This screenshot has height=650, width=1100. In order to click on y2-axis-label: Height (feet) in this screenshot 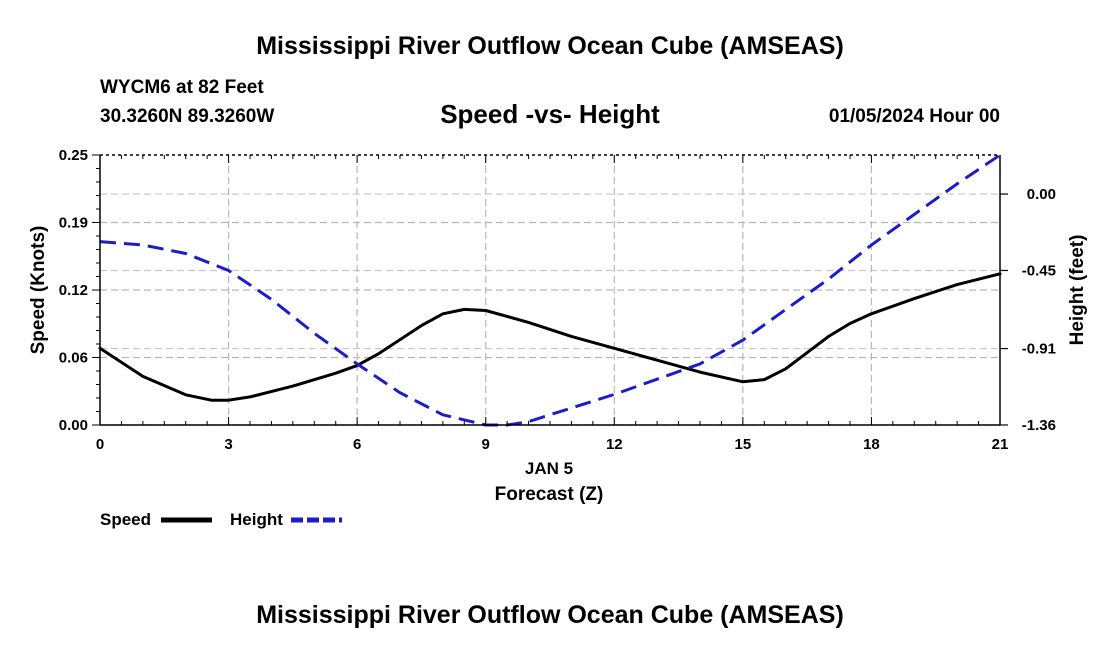, I will do `click(1077, 290)`.